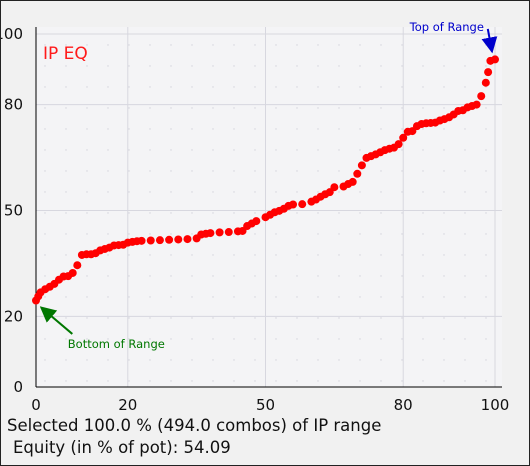 The height and width of the screenshot is (466, 530). I want to click on y-tick-label: 50, so click(13, 211).